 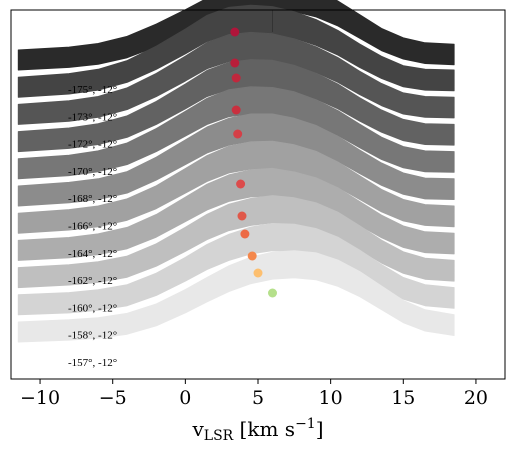 I want to click on row-label-8: -172°, -12°, so click(x=92, y=145).